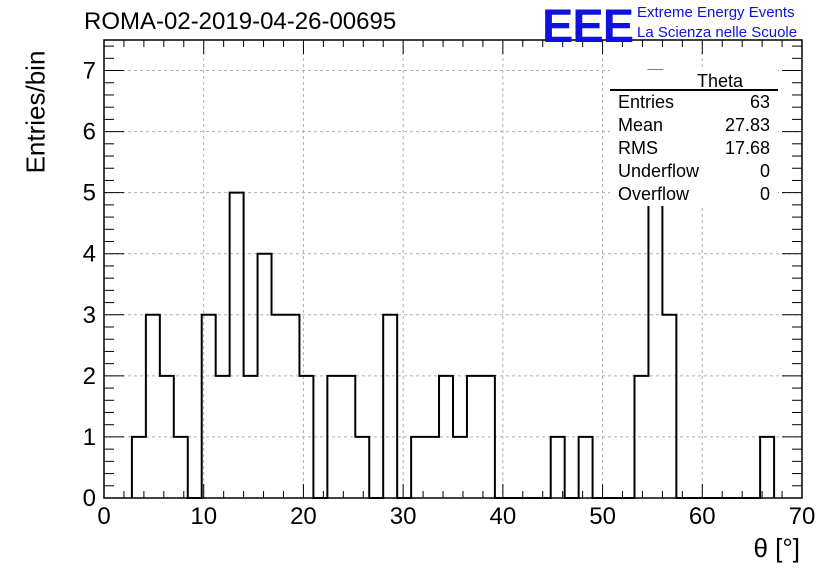 The height and width of the screenshot is (572, 836). Describe the element at coordinates (717, 32) in the screenshot. I see `logo-tagline-2: La Scienza nelle Scuole` at that location.